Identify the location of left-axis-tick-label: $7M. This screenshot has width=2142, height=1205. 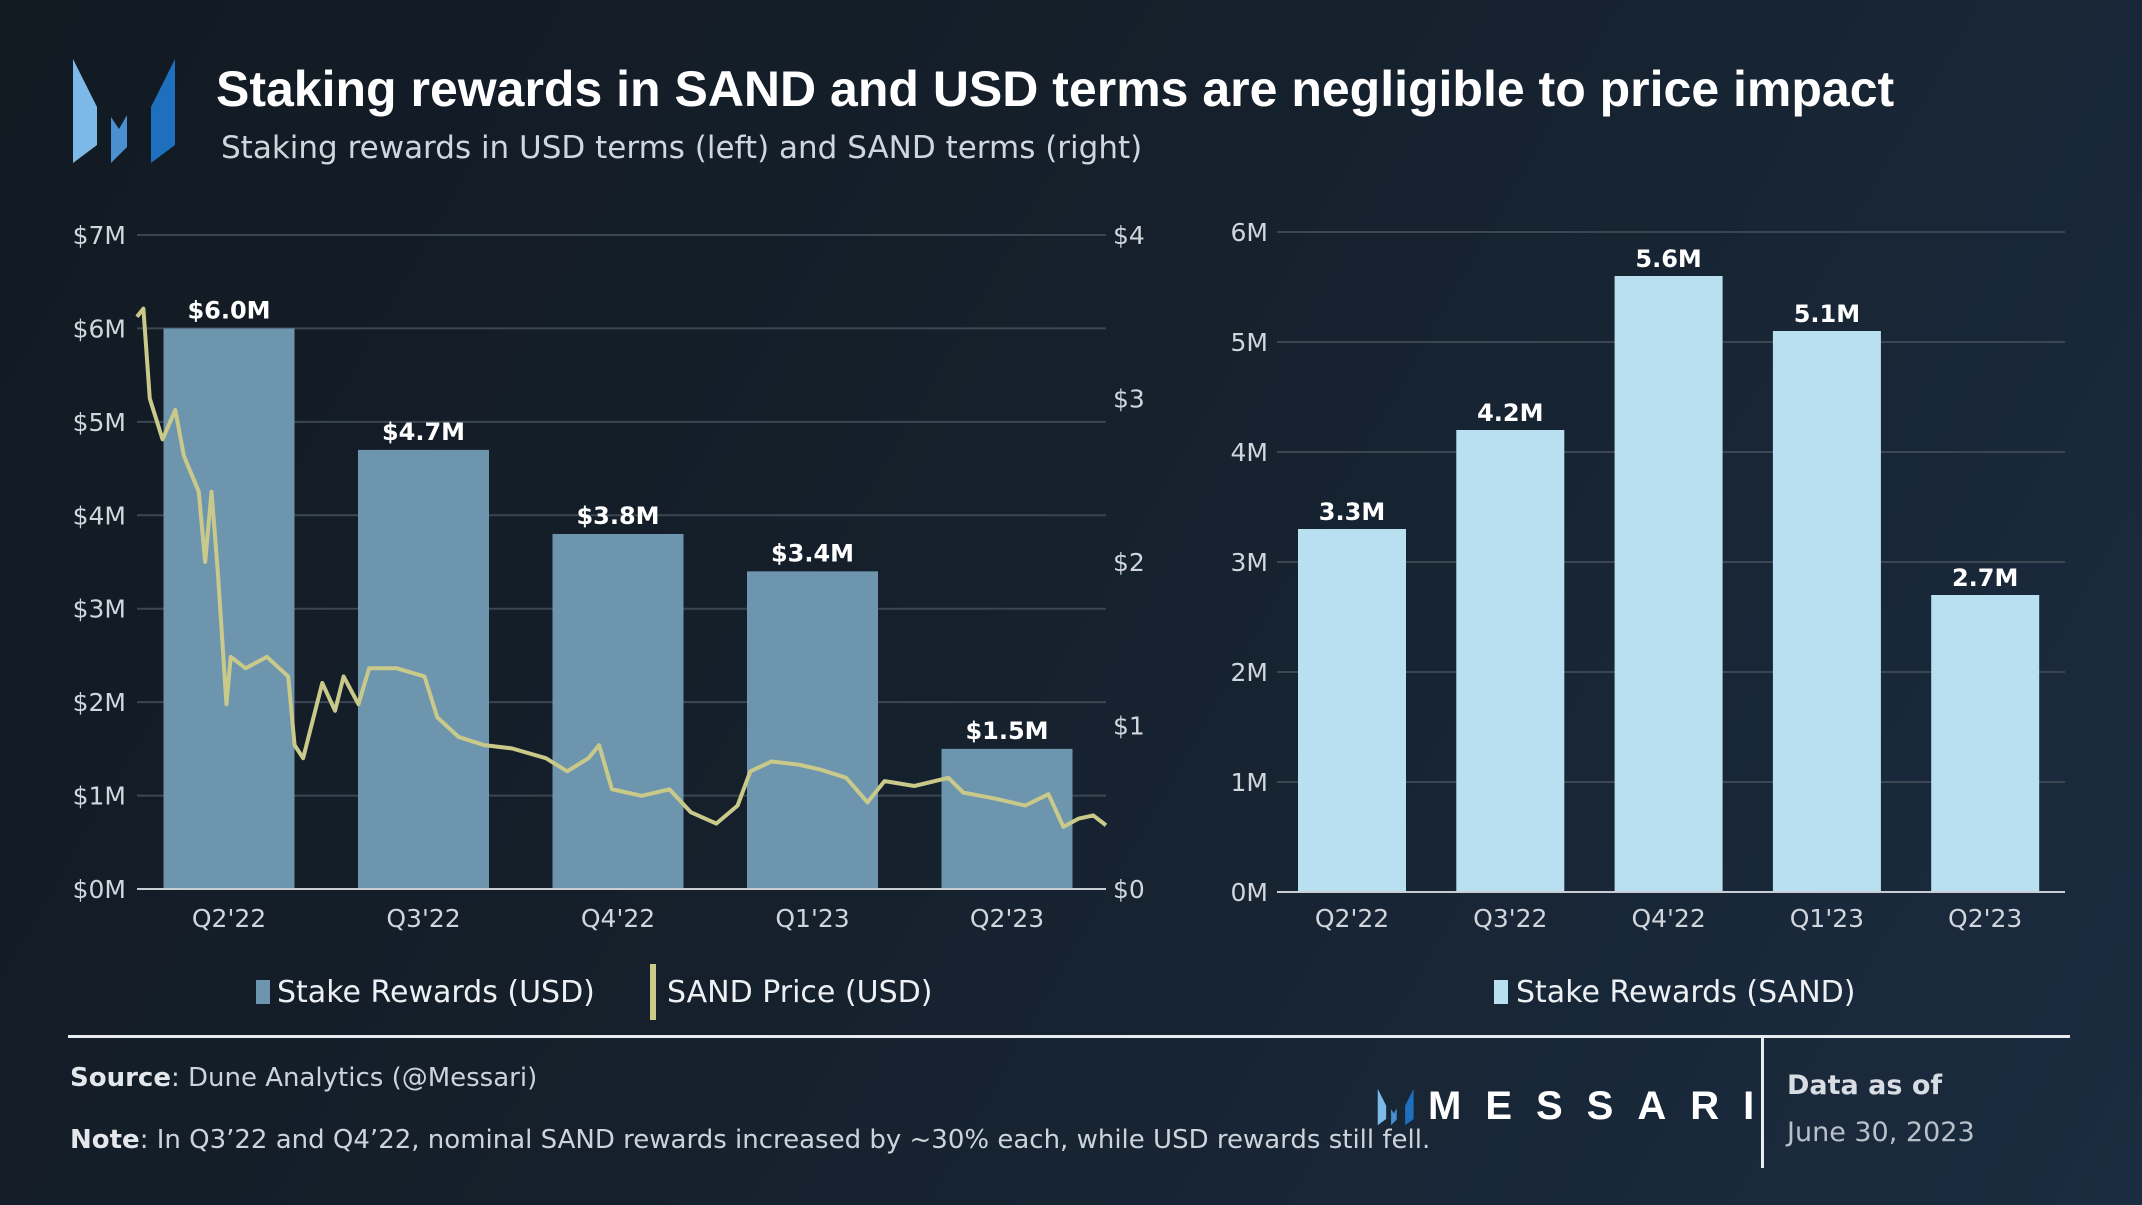
(99, 235).